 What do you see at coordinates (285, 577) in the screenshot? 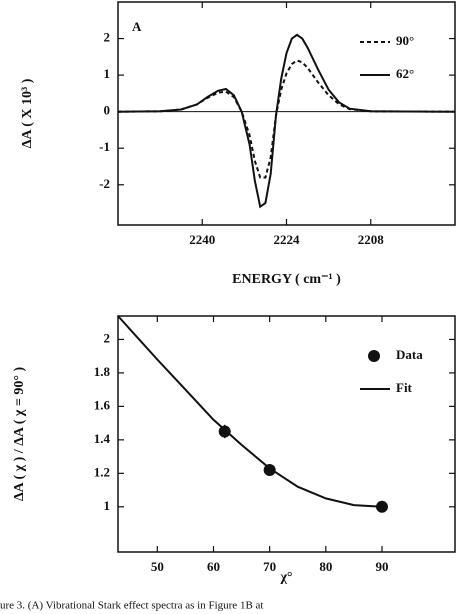
I see `x-axis-label: χ°` at bounding box center [285, 577].